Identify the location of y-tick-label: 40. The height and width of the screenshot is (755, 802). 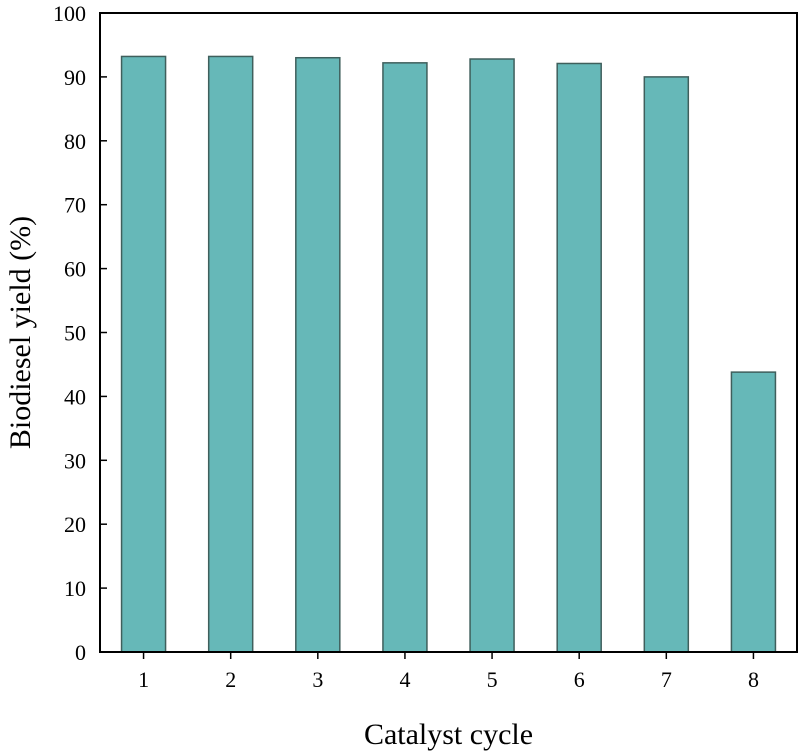
(75, 396).